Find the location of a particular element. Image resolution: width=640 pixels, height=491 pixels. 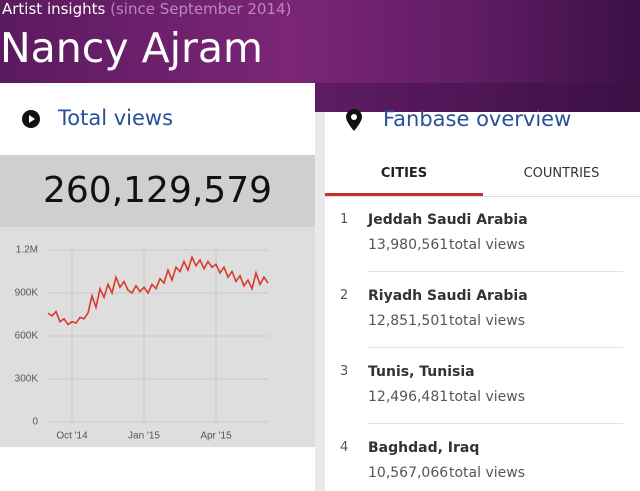

rank: 2 is located at coordinates (344, 295).